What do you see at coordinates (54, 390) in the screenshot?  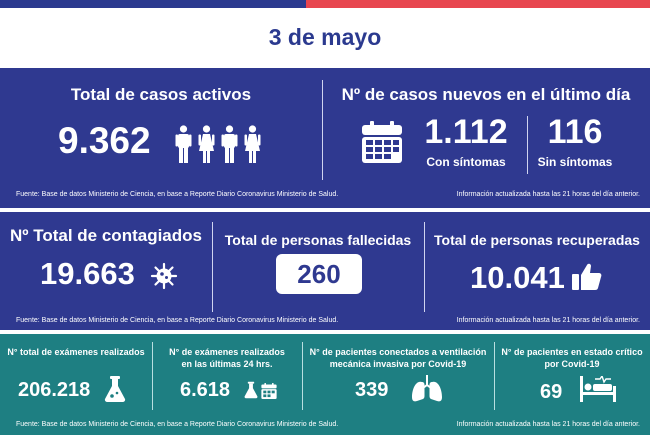 I see `exams-value: 206.218` at bounding box center [54, 390].